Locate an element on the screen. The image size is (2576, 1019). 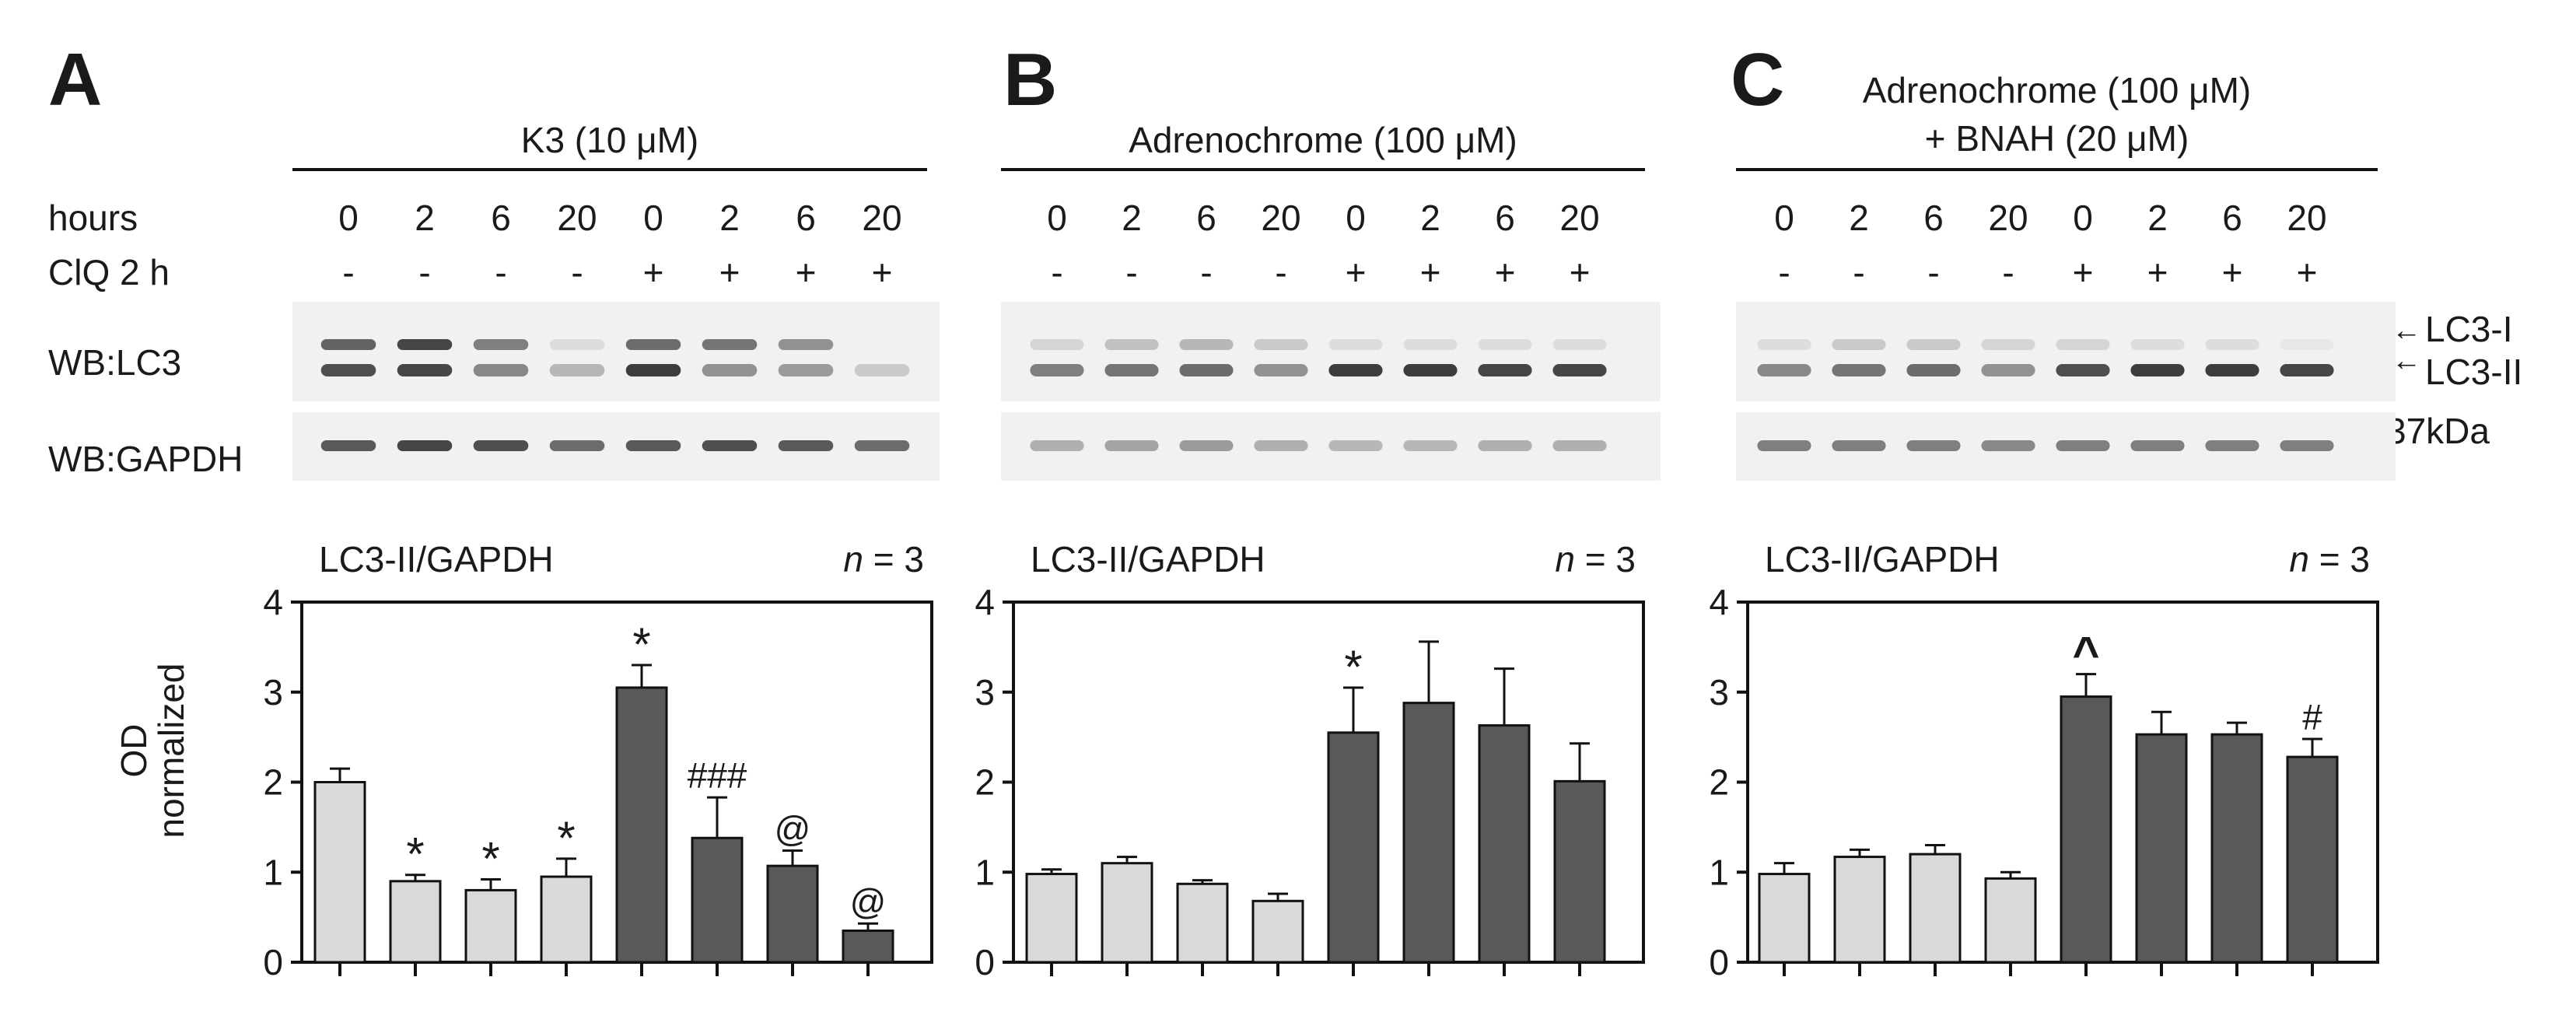
y-tick-label: 4 is located at coordinates (1719, 602).